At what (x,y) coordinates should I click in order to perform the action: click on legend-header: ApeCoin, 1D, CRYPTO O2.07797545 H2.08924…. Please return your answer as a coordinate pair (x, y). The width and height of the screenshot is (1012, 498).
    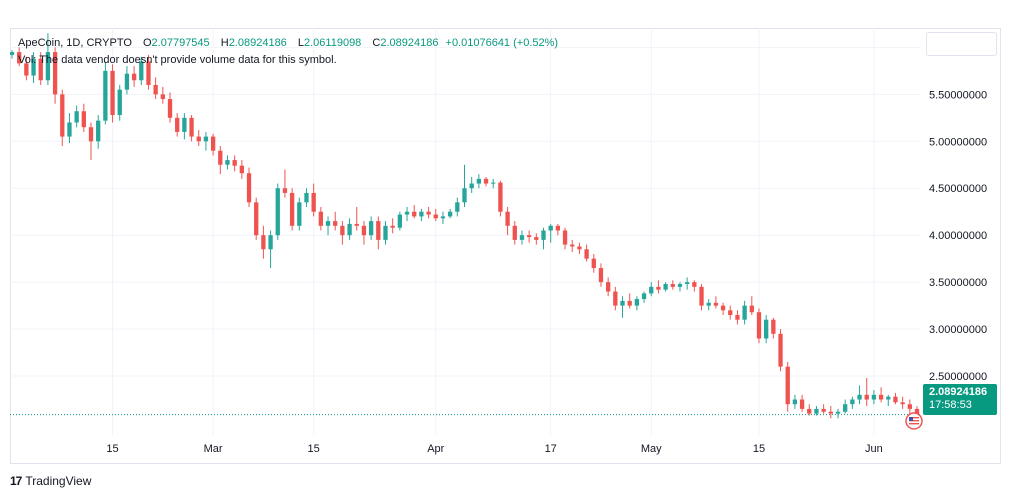
    Looking at the image, I should click on (288, 43).